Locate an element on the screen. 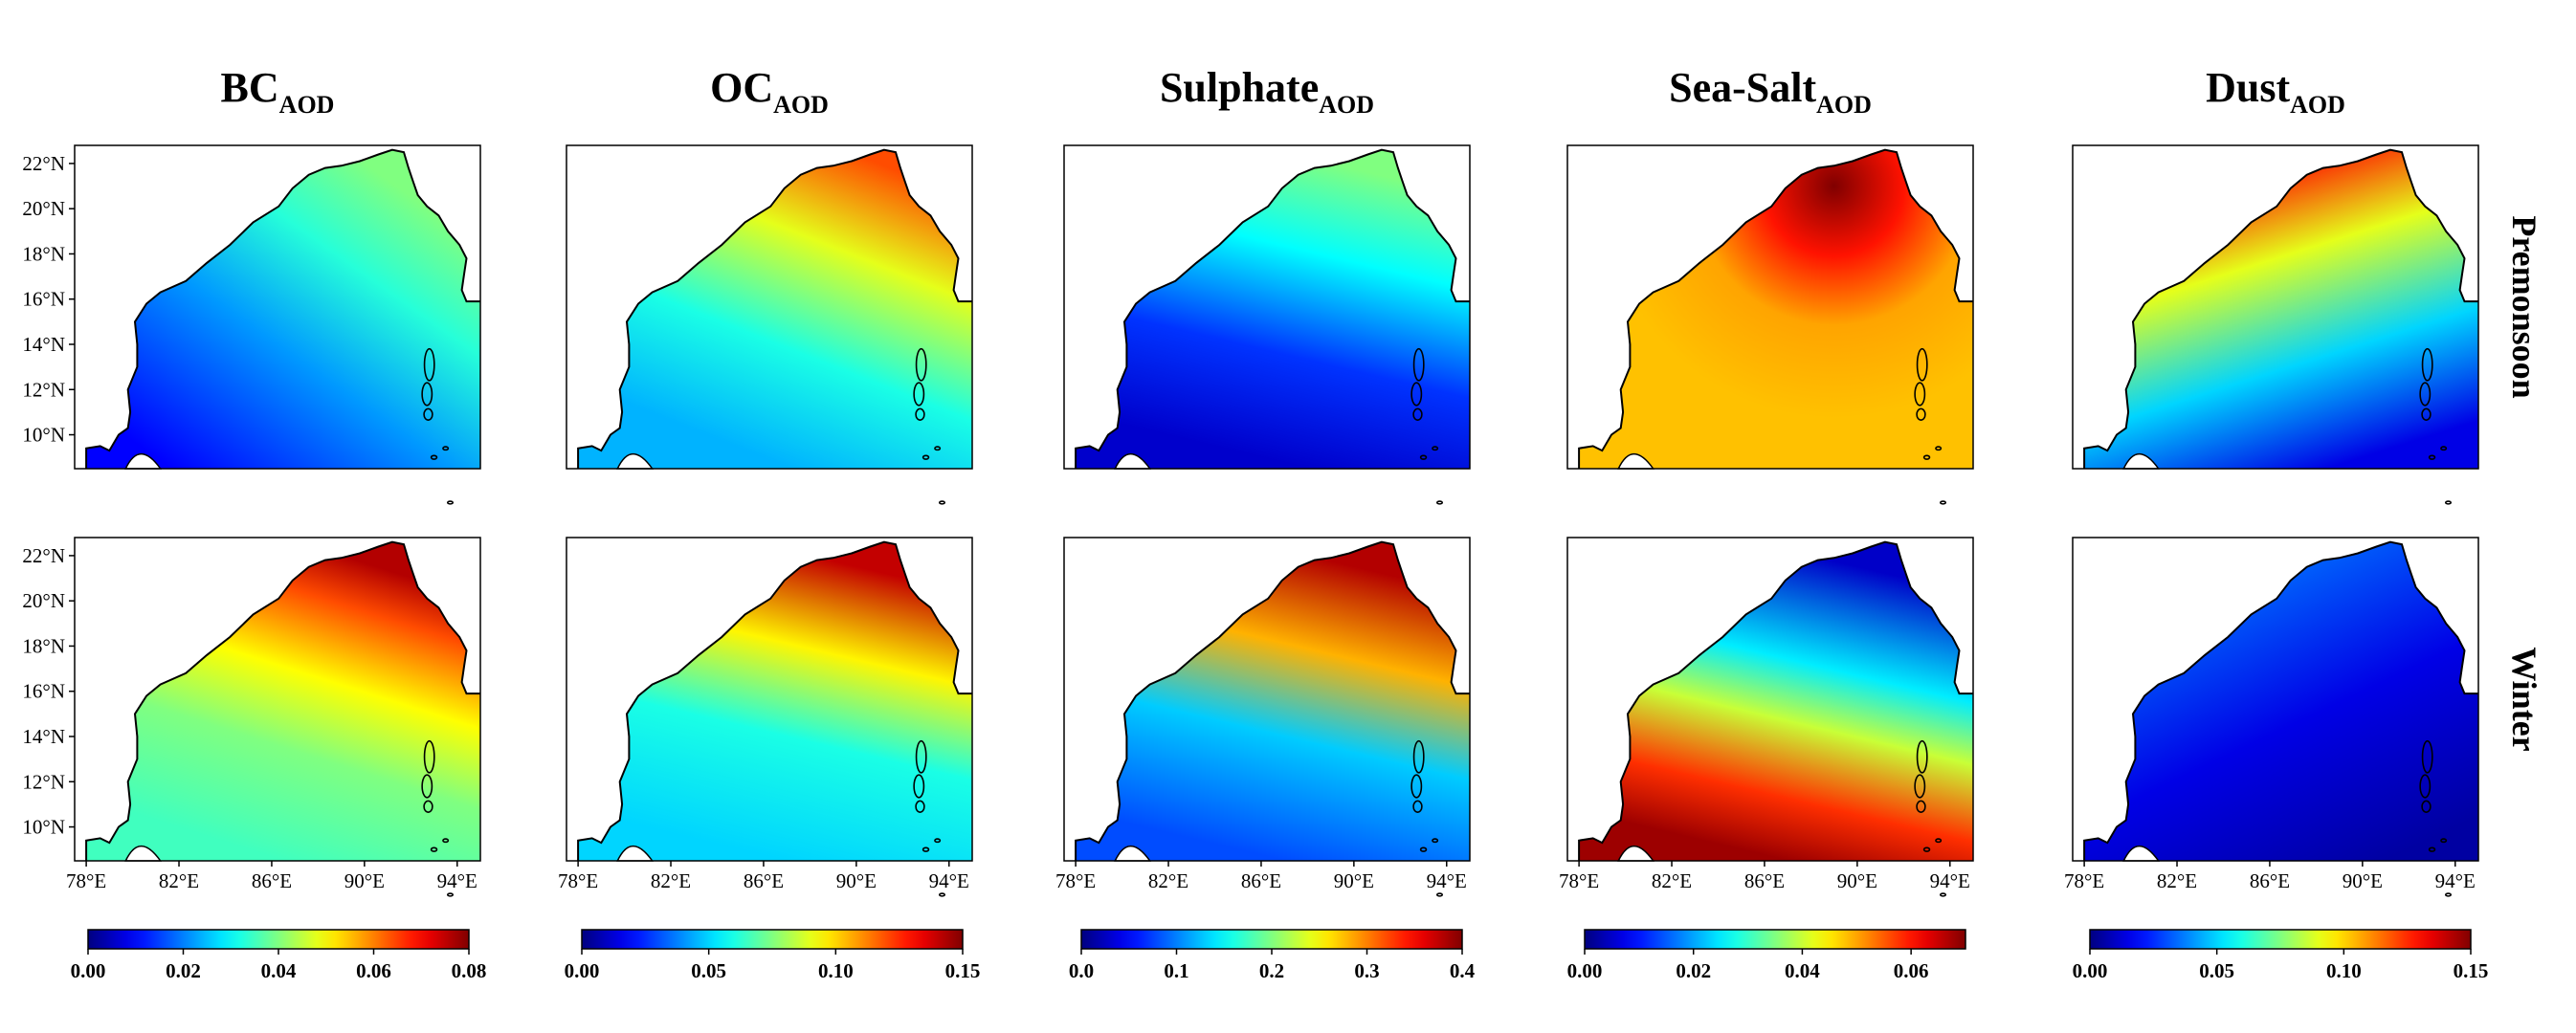 This screenshot has height=1033, width=2576. map-panel-winter-sulphate: 78°E 82°E 86°E 90°E 94°E is located at coordinates (1263, 717).